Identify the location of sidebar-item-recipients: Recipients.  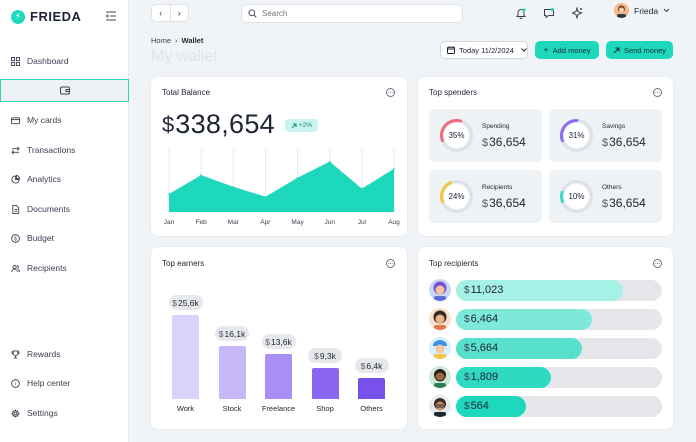
(39, 268).